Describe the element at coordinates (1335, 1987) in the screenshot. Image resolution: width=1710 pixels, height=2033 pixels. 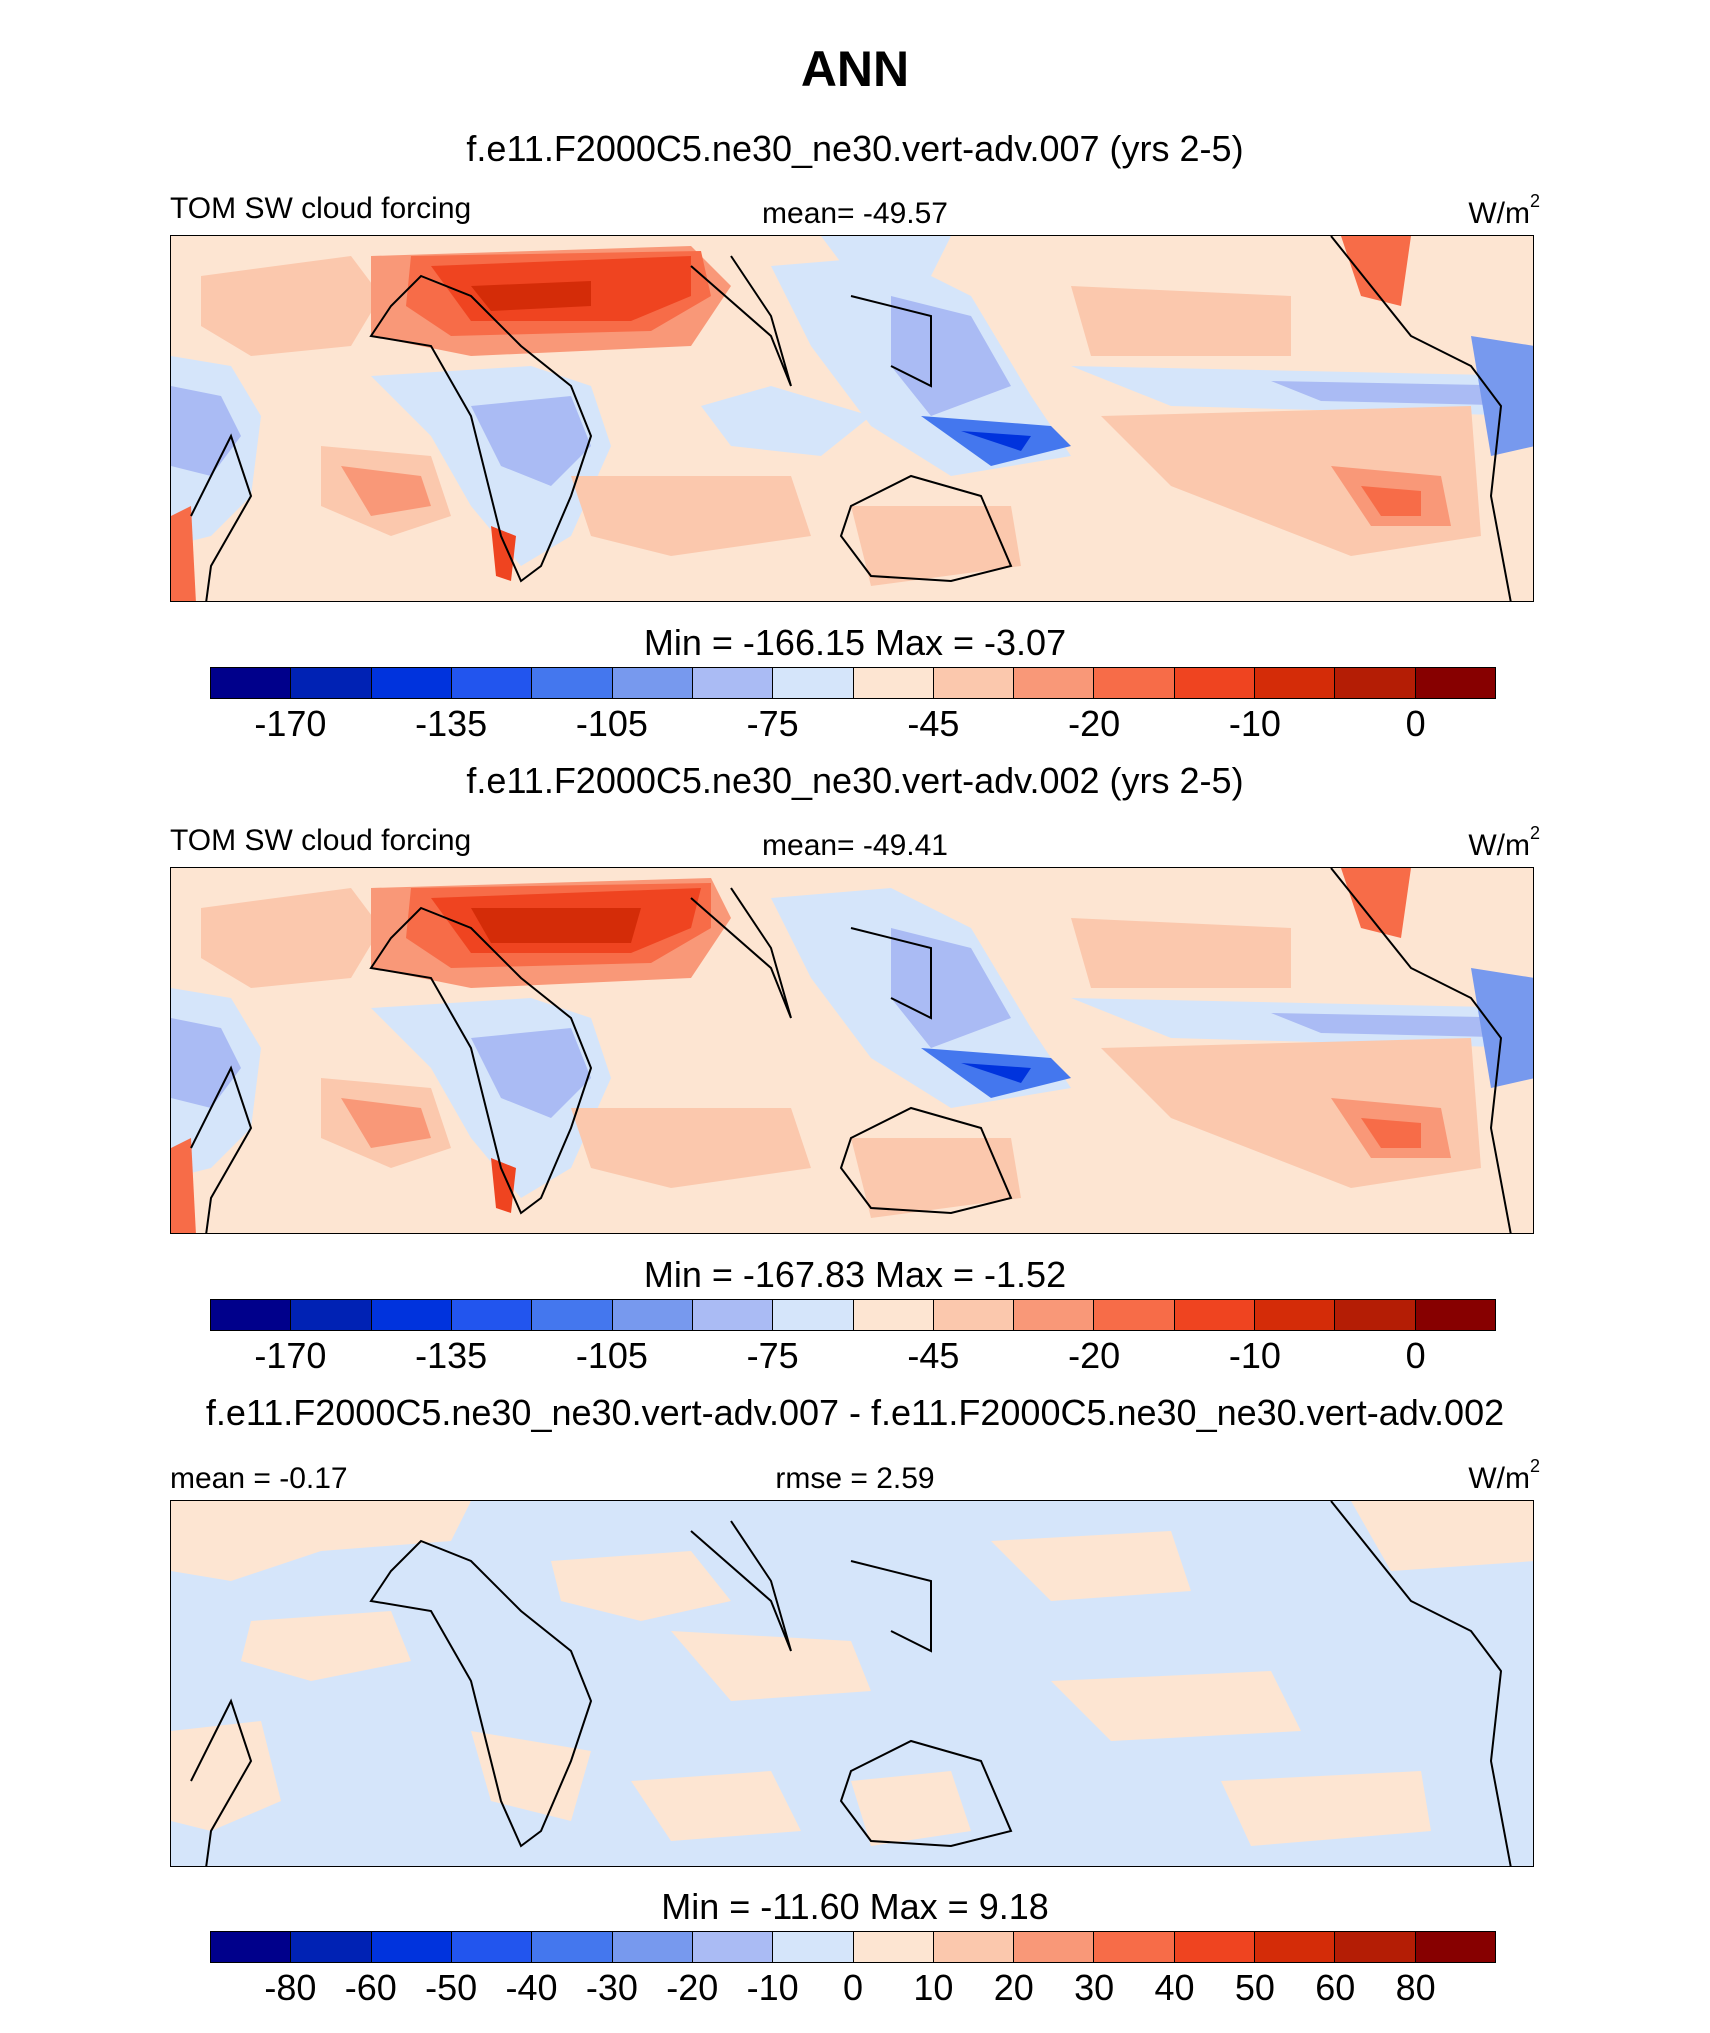
I see `colorbar-tick-label: 60` at that location.